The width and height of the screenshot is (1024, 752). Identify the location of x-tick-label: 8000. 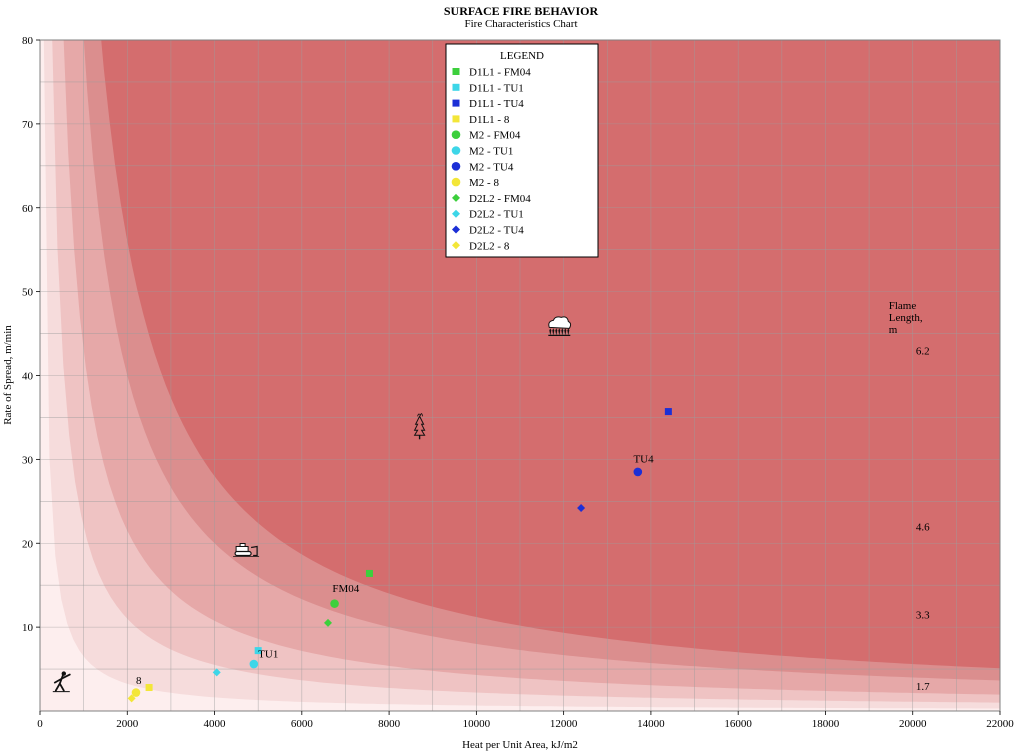
(389, 724).